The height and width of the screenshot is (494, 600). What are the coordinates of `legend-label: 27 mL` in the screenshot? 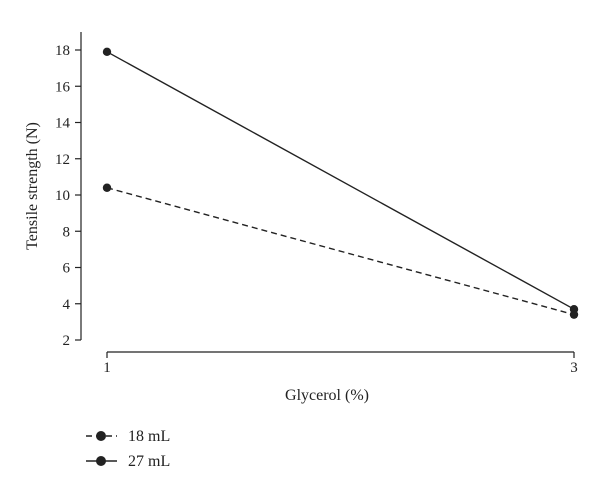 It's located at (149, 461).